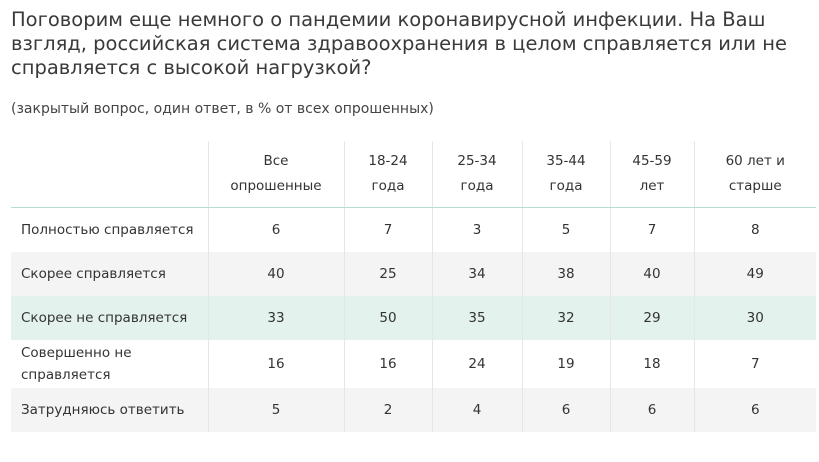  What do you see at coordinates (276, 186) in the screenshot?
I see `header-line: опрошенные` at bounding box center [276, 186].